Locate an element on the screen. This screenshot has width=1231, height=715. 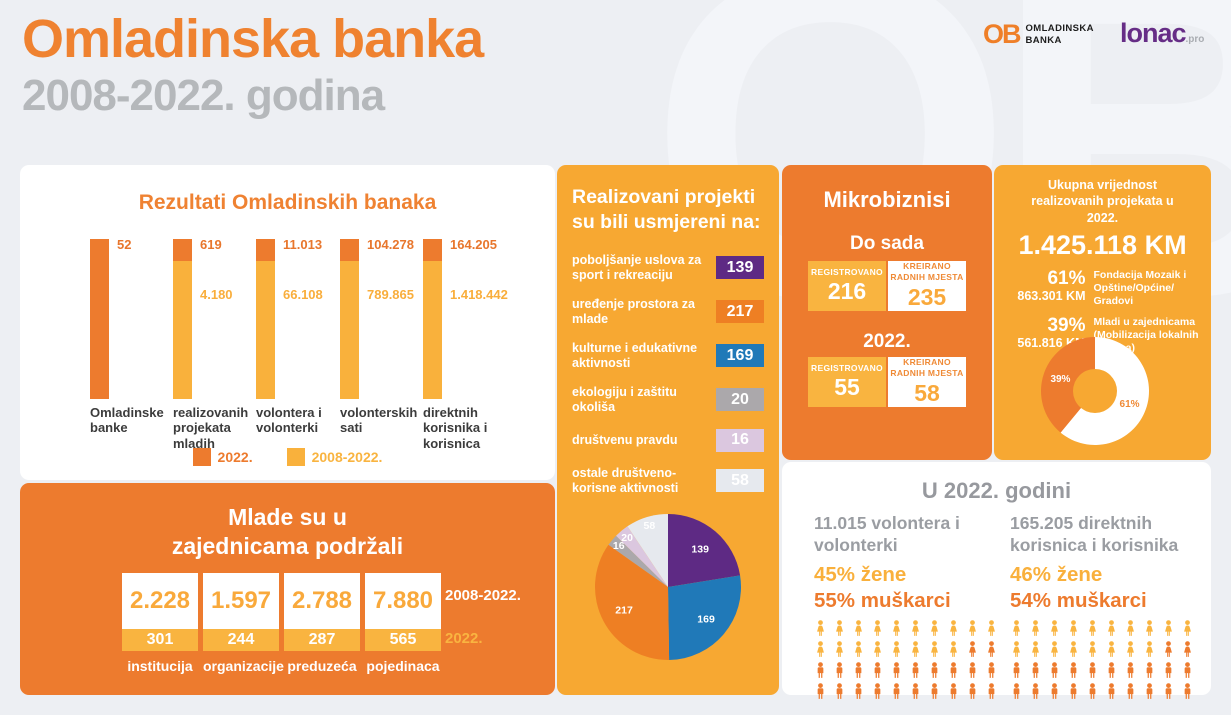
bar-category-label: volontera i volonterki is located at coordinates (289, 420).